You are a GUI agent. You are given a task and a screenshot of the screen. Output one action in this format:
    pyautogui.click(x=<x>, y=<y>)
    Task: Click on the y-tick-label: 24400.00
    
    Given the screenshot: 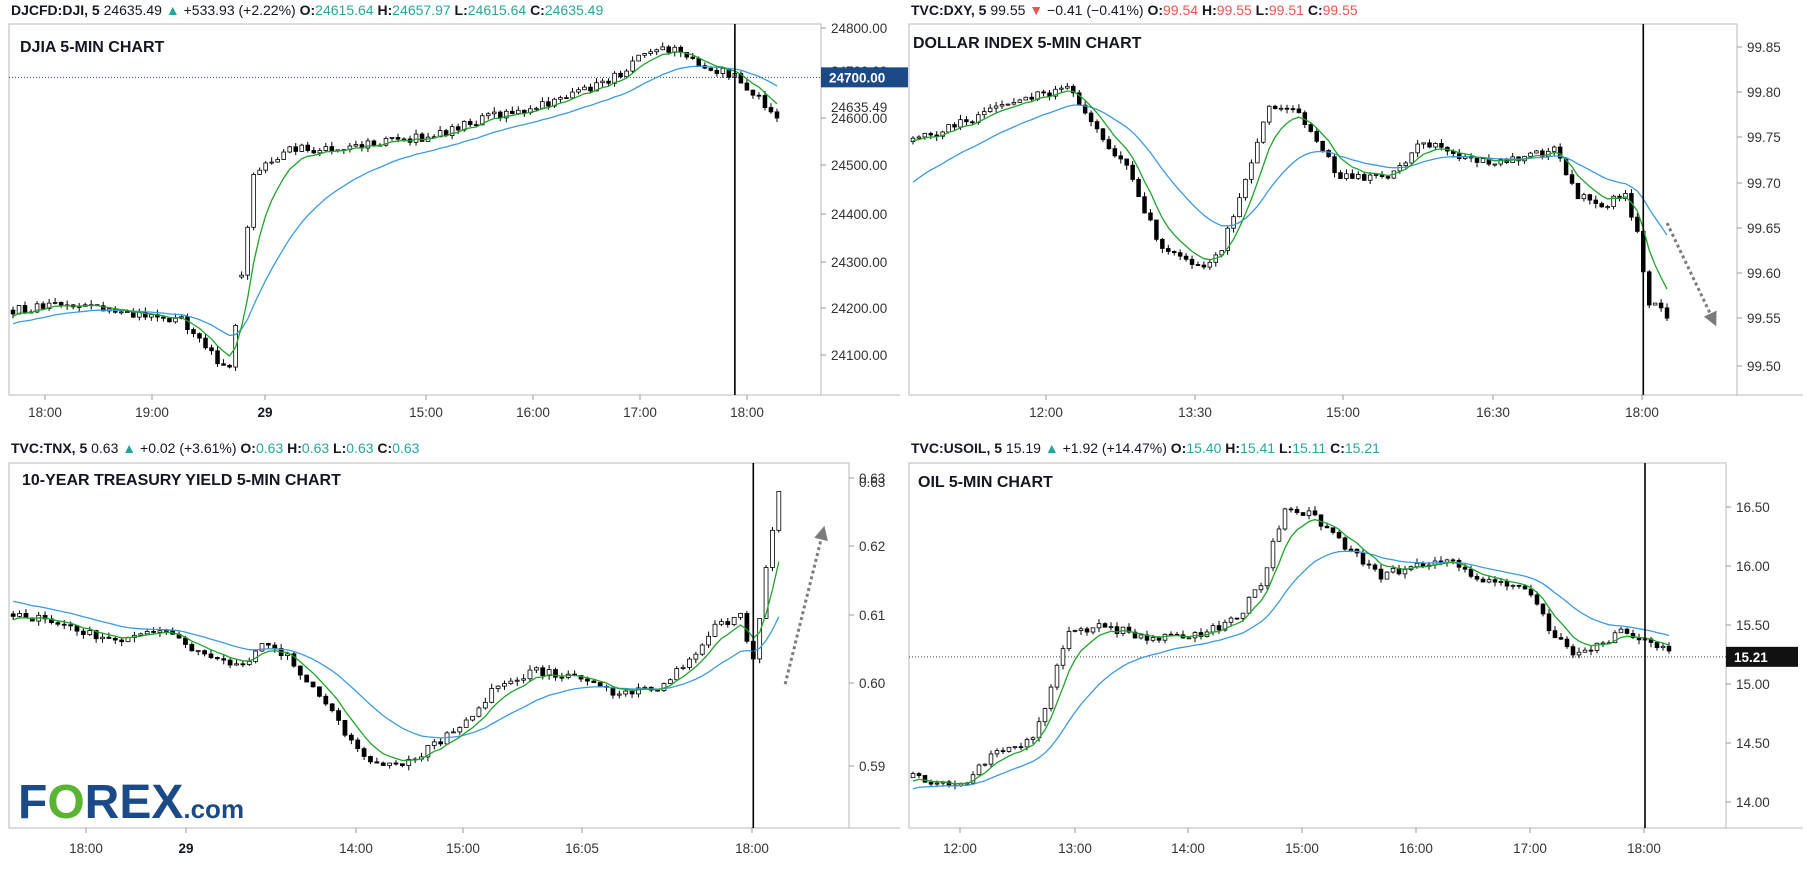 What is the action you would take?
    pyautogui.click(x=859, y=214)
    